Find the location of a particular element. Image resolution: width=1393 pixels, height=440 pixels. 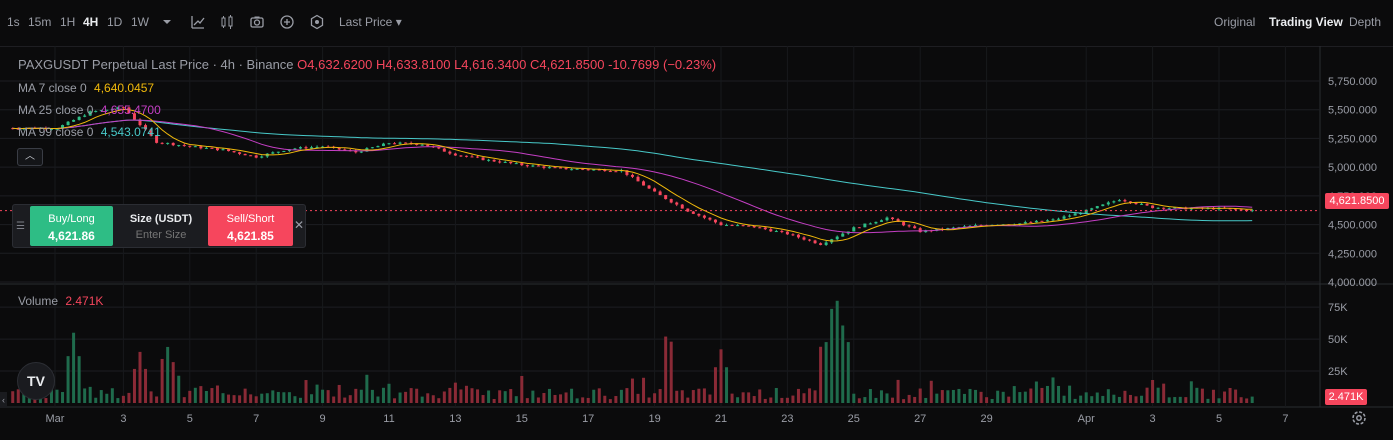

open-value: O4,632.6200 is located at coordinates (335, 64).